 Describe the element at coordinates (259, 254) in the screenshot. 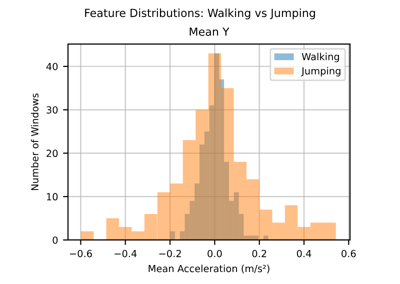

I see `x-tick-label: 0.2` at that location.